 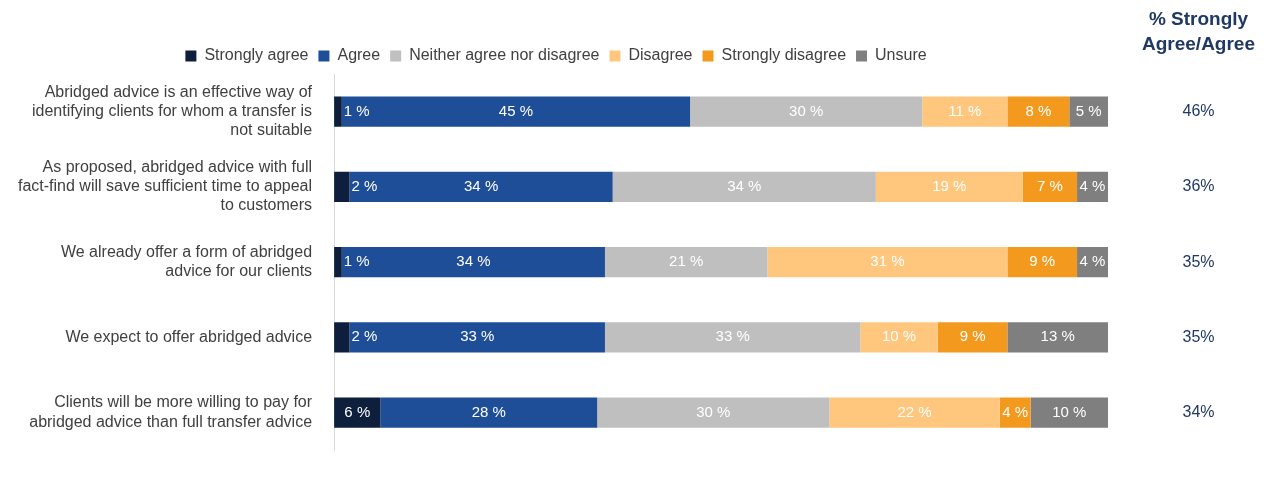 I want to click on data-label: 13 %, so click(x=1057, y=336).